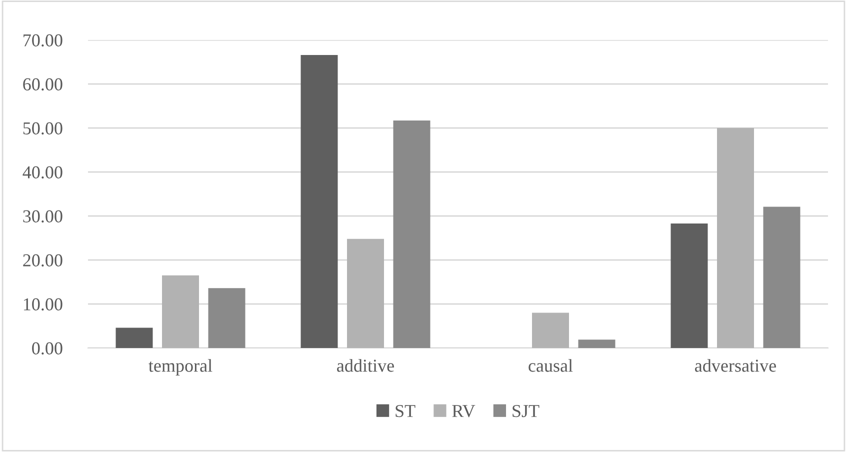 The image size is (847, 452). What do you see at coordinates (43, 40) in the screenshot?
I see `y-tick-label: 70.00` at bounding box center [43, 40].